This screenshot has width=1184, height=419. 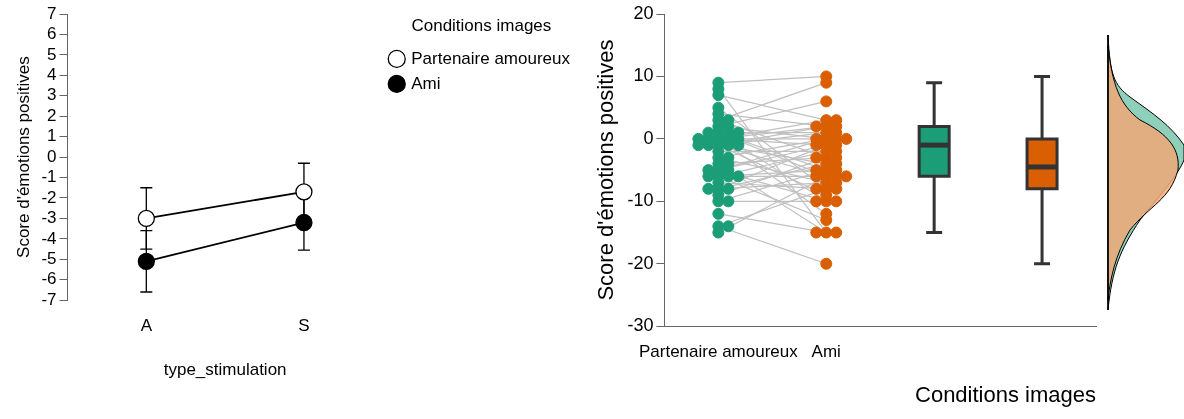 I want to click on y-tick-label: -20, so click(x=640, y=262).